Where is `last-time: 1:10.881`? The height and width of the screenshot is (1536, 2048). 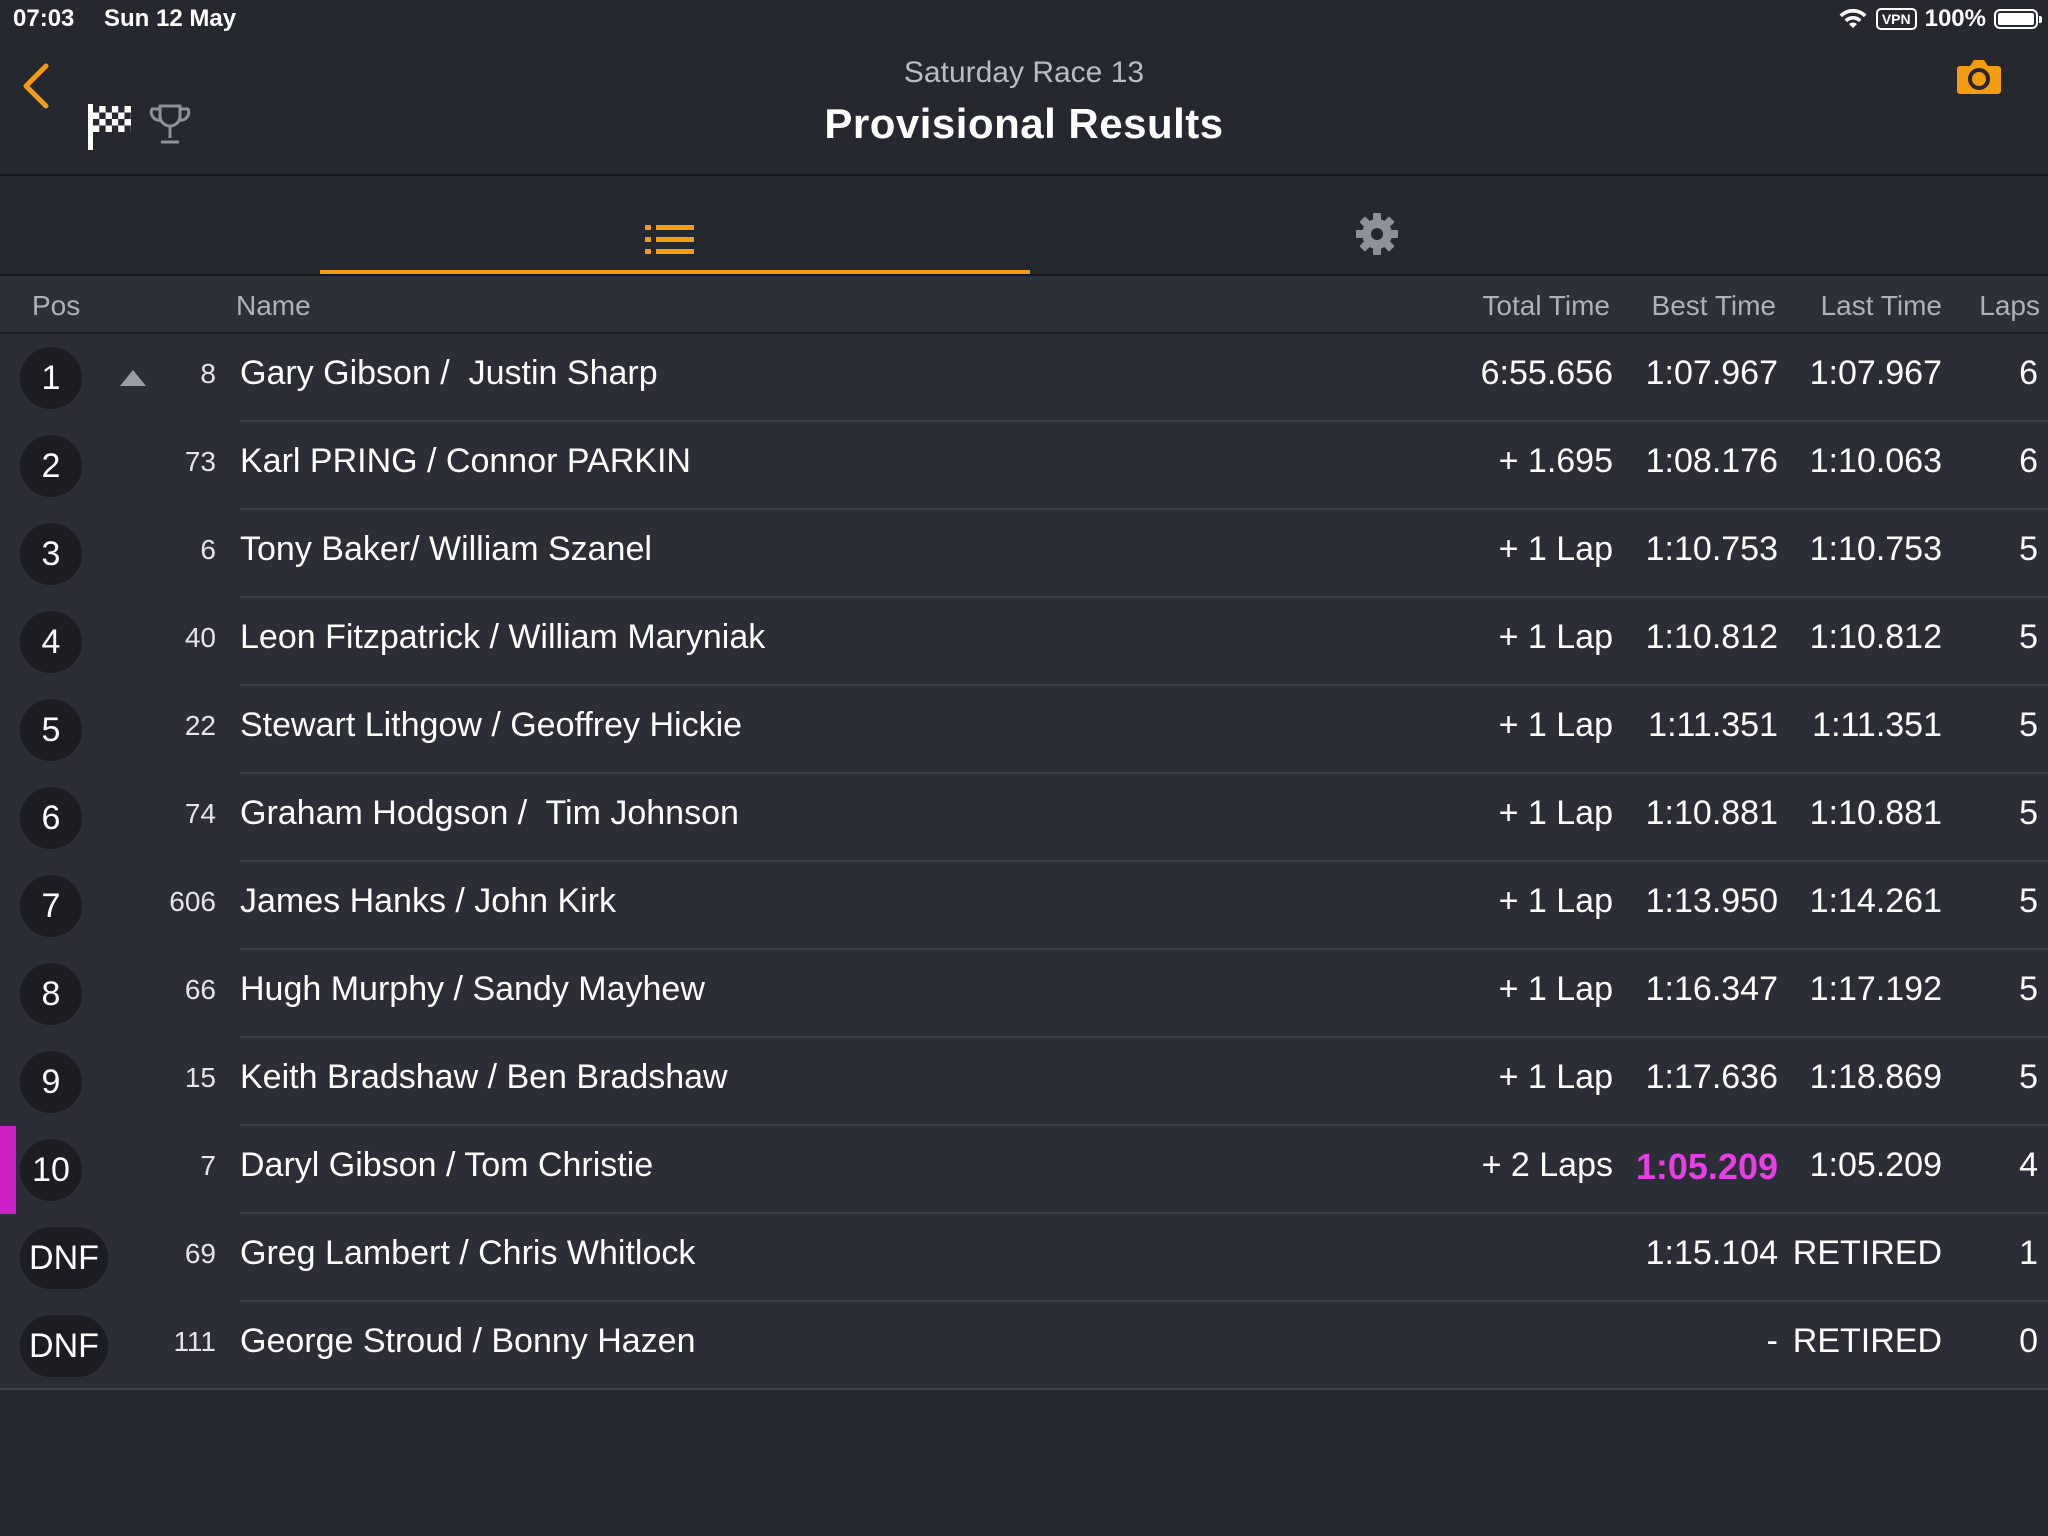
last-time: 1:10.881 is located at coordinates (1875, 813).